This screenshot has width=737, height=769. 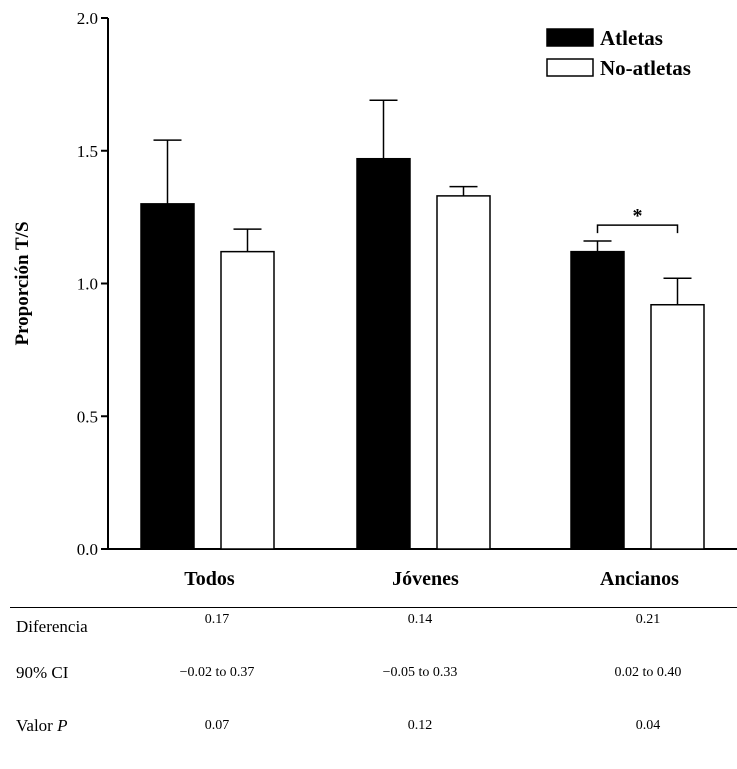 What do you see at coordinates (420, 619) in the screenshot?
I see `cell-diferencia-jovenes: 0.14` at bounding box center [420, 619].